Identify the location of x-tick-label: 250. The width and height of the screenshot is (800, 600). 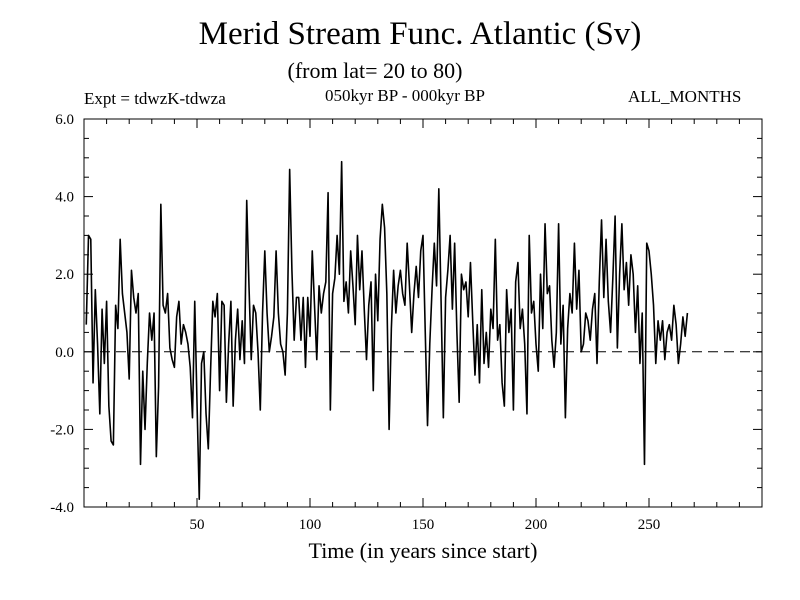
(649, 525).